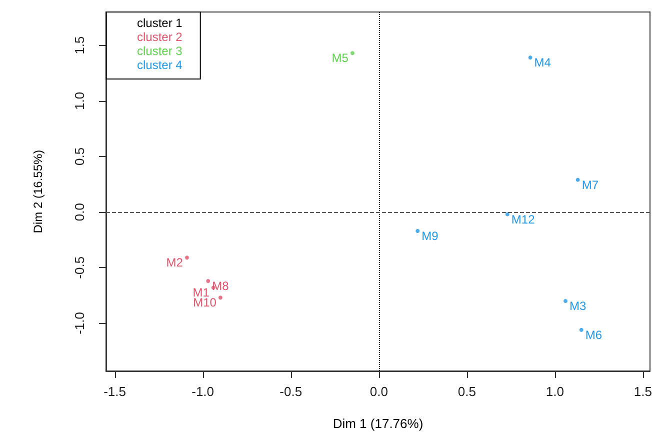  Describe the element at coordinates (203, 391) in the screenshot. I see `x-tick-label: -1.0` at that location.